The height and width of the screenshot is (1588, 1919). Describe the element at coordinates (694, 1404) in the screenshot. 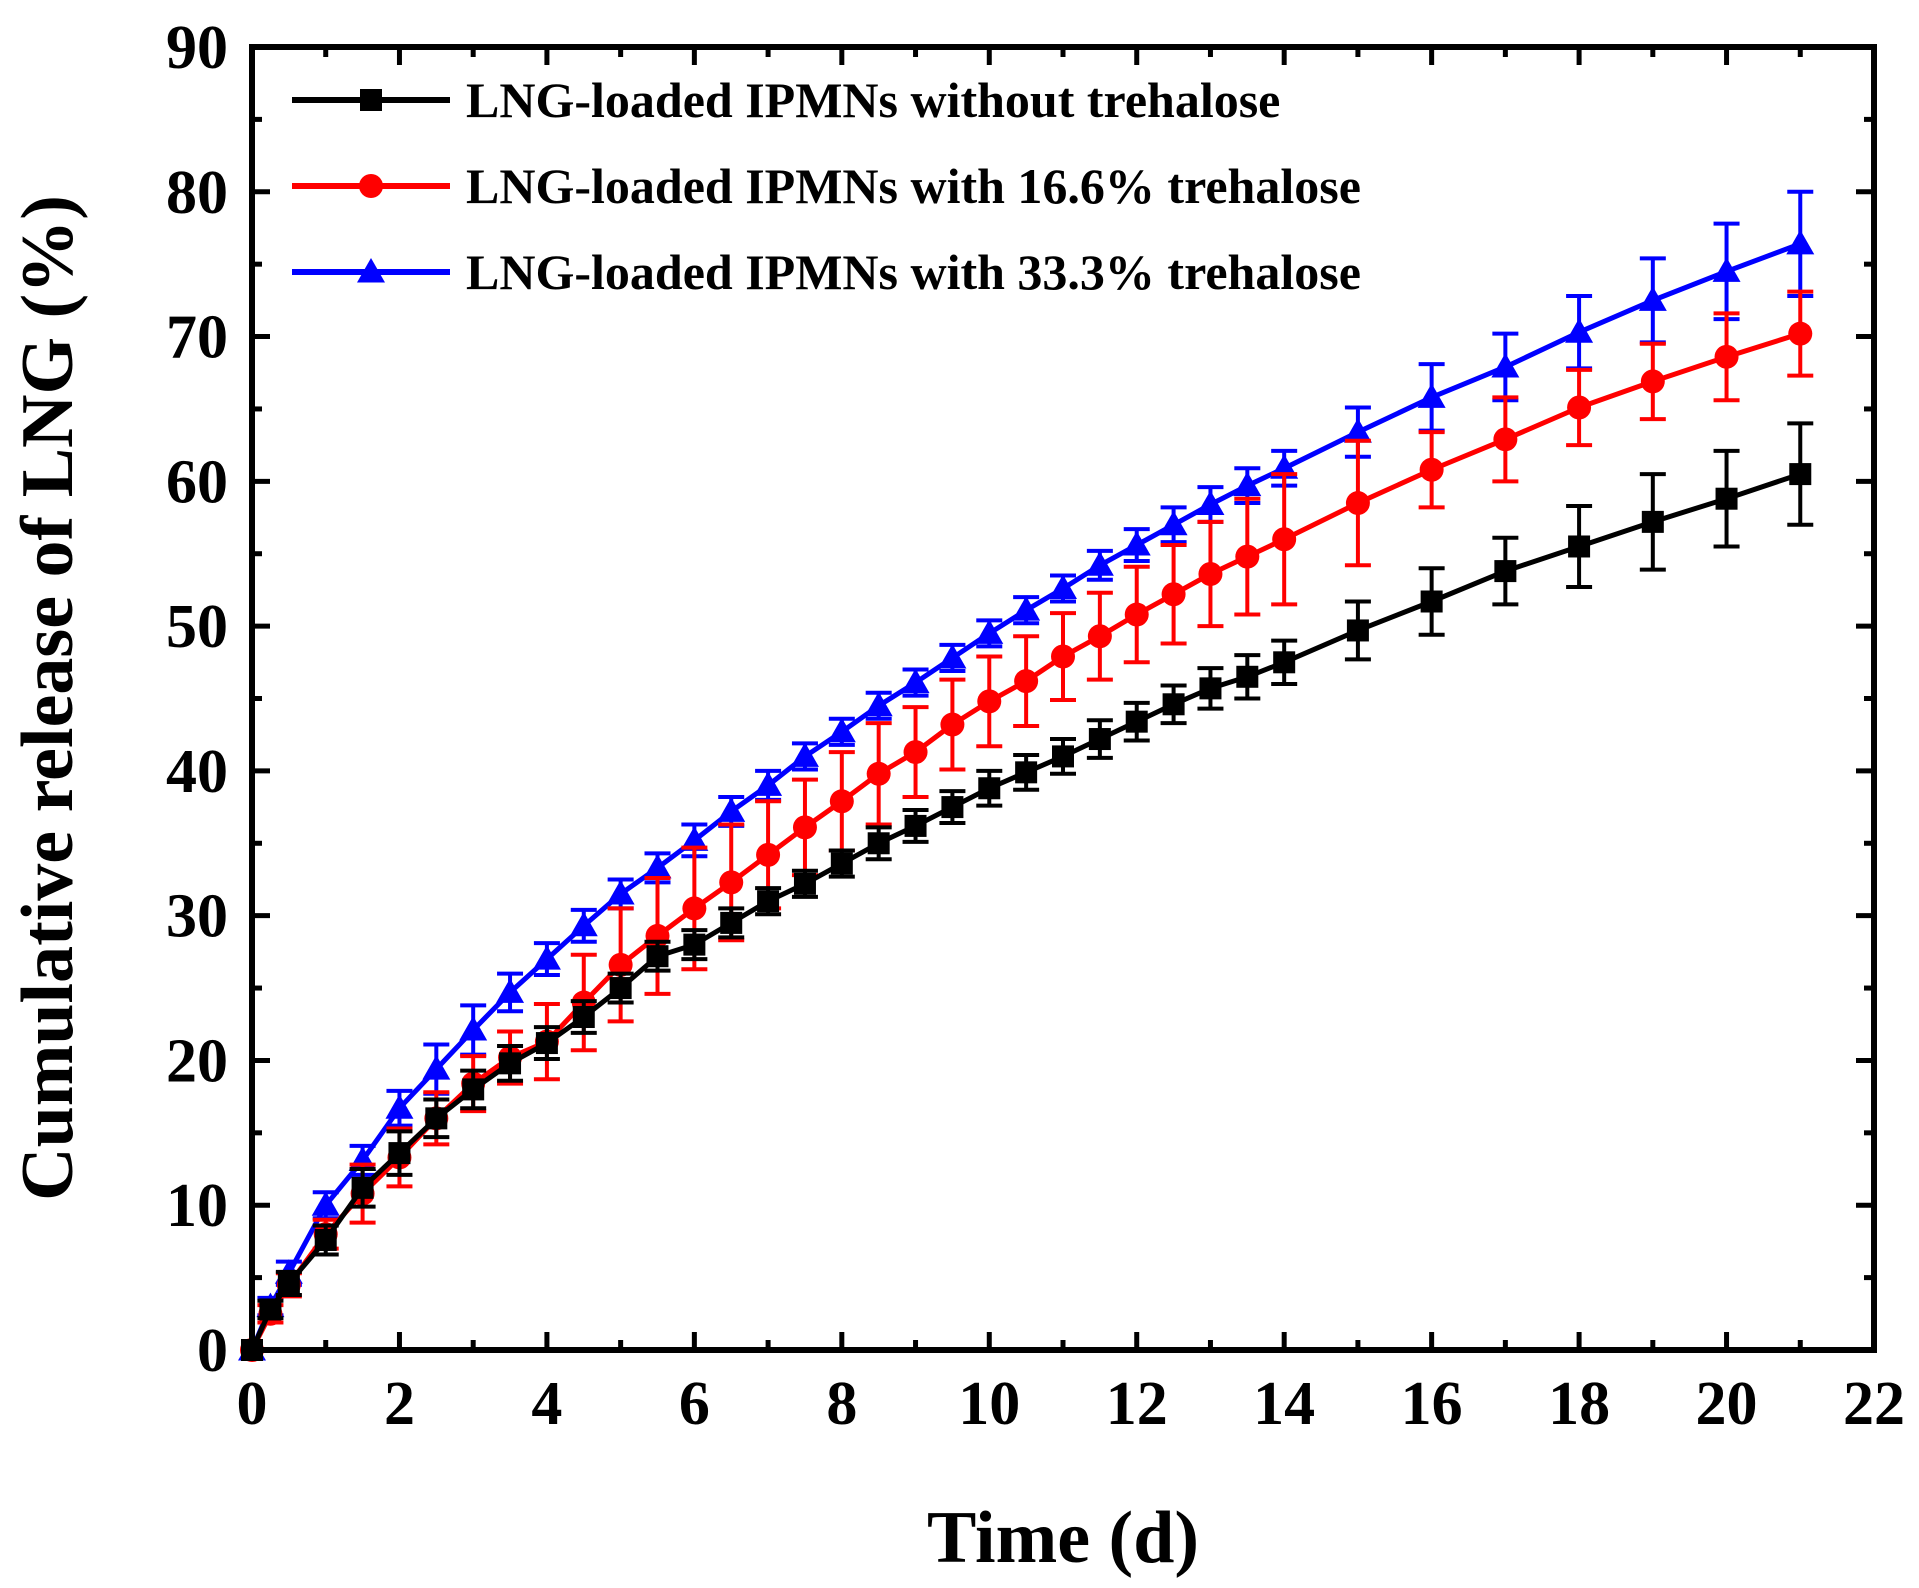

I see `x-tick-label: 6` at that location.